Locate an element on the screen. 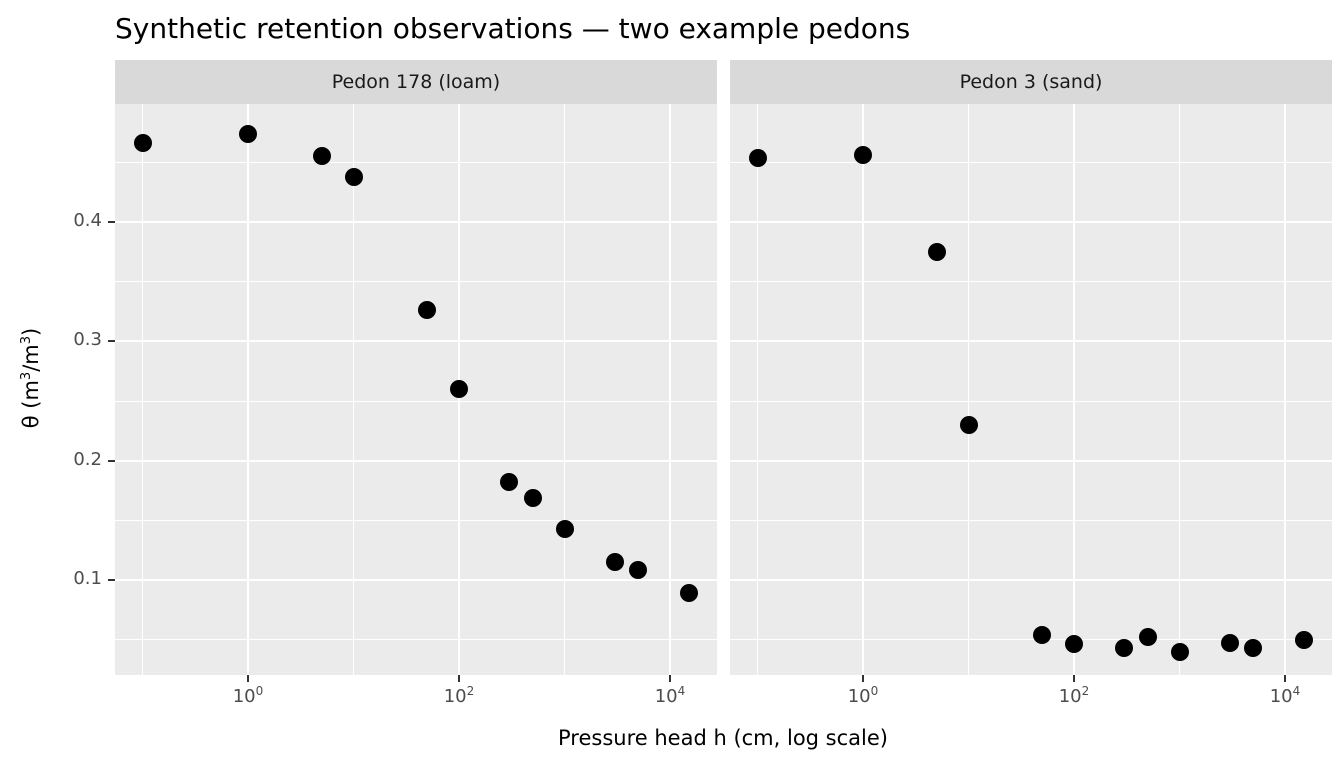 This screenshot has width=1344, height=768. facet-strip-loam: Pedon 178 (loam) is located at coordinates (416, 82).